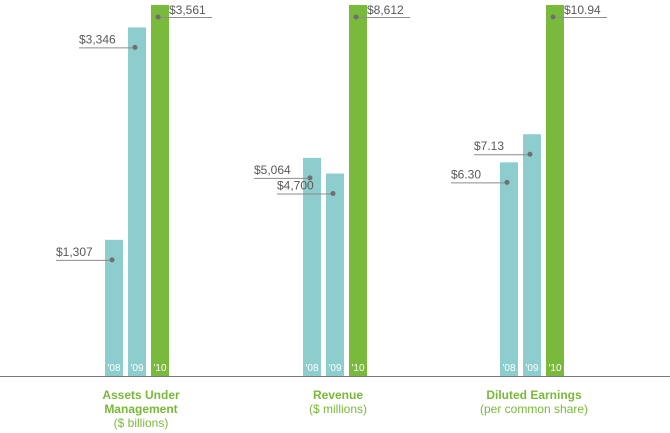  I want to click on bar-year-label-earnings-2: '10, so click(554, 368).